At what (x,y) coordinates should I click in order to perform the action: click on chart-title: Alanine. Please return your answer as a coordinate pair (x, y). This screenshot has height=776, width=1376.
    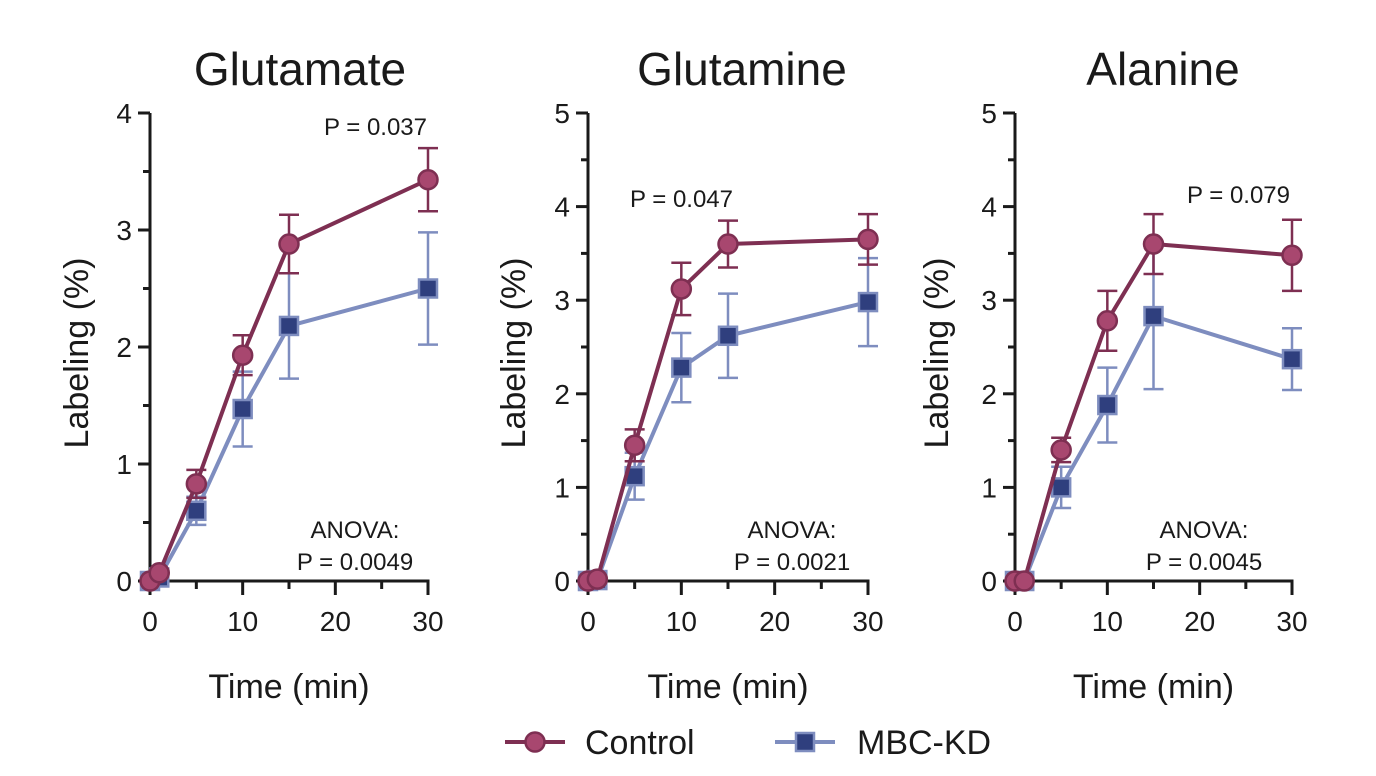
    Looking at the image, I should click on (1162, 69).